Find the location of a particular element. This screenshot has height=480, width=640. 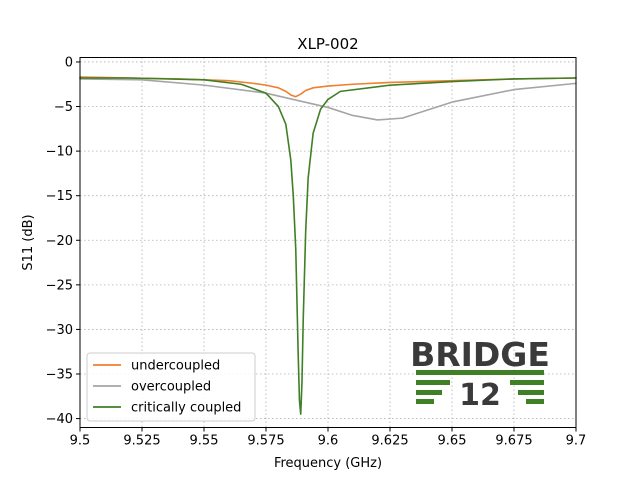

series-line-overcoupled is located at coordinates (328, 99).